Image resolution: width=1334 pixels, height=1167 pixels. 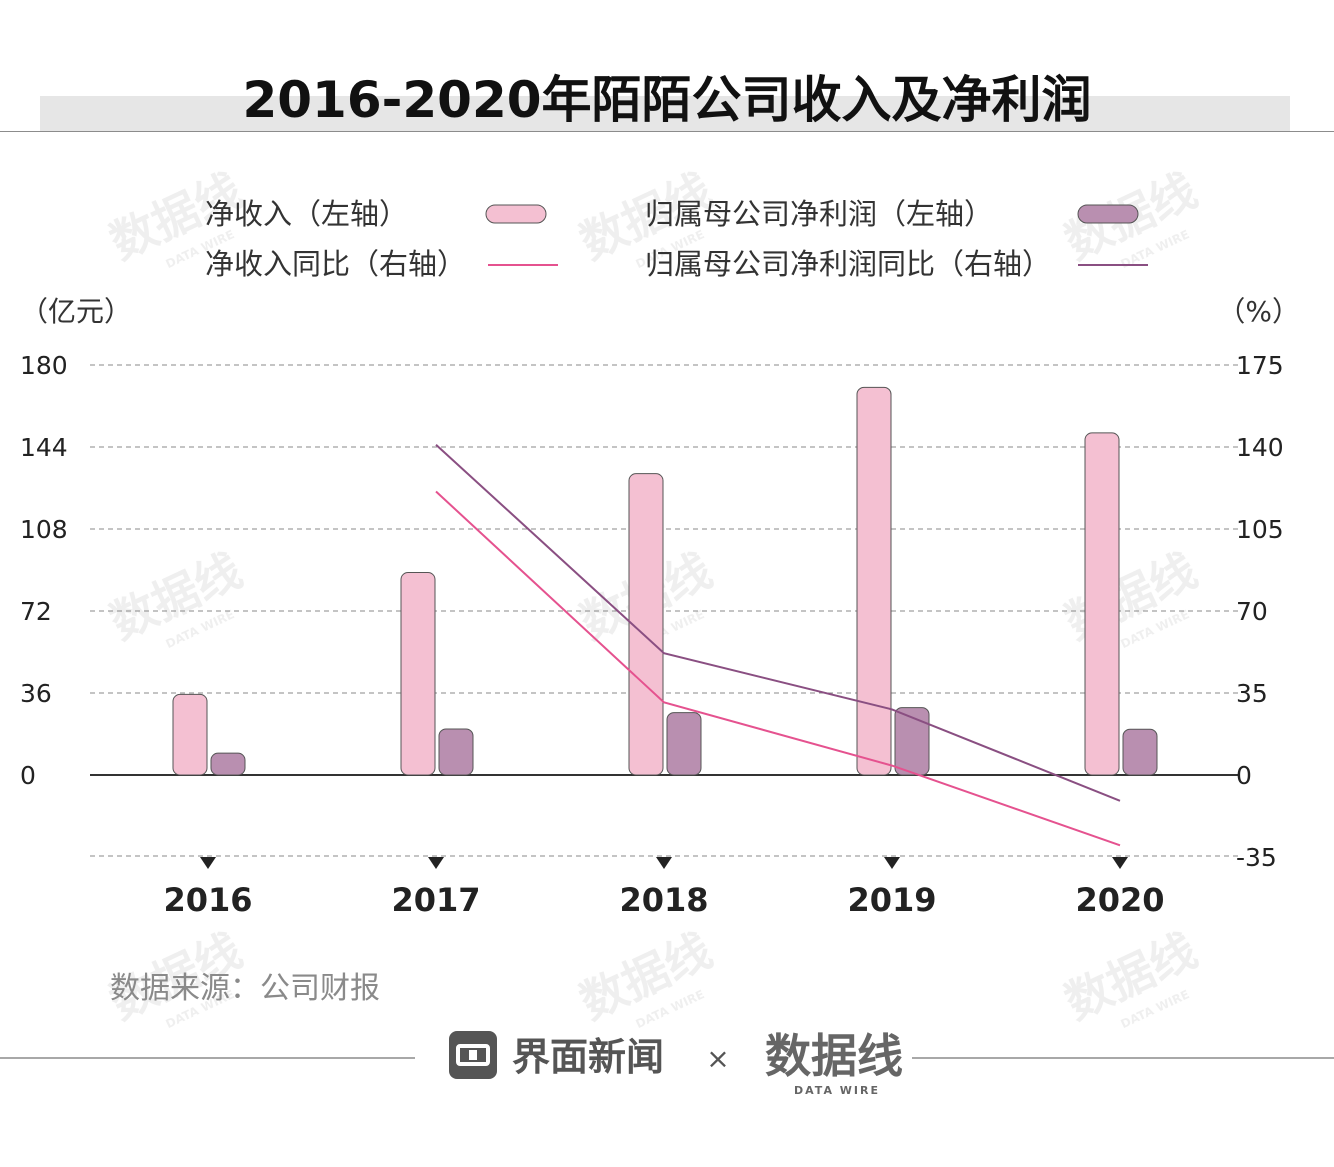 What do you see at coordinates (207, 900) in the screenshot?
I see `x-tick-label: 2016` at bounding box center [207, 900].